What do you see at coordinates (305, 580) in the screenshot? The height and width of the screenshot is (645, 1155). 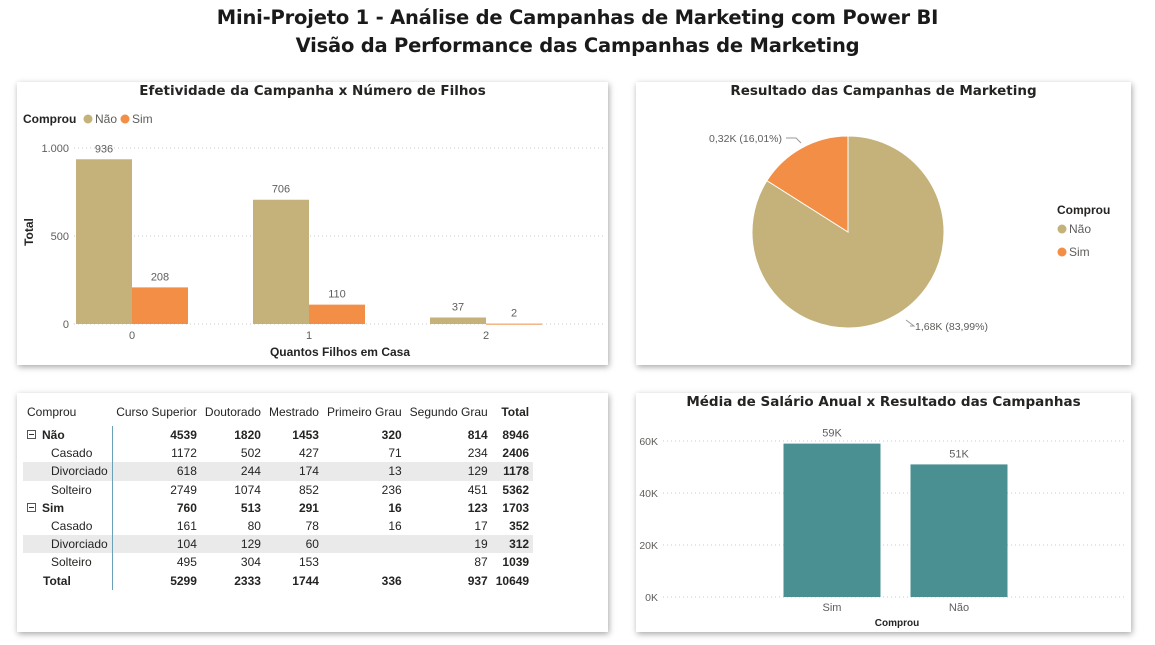 I see `table-cell: 1744` at bounding box center [305, 580].